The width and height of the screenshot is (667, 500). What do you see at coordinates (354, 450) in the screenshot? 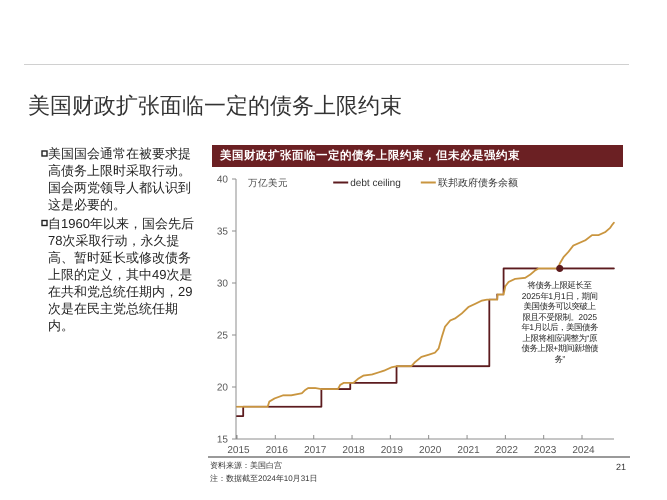
I see `x-tick-label: 2018` at bounding box center [354, 450].